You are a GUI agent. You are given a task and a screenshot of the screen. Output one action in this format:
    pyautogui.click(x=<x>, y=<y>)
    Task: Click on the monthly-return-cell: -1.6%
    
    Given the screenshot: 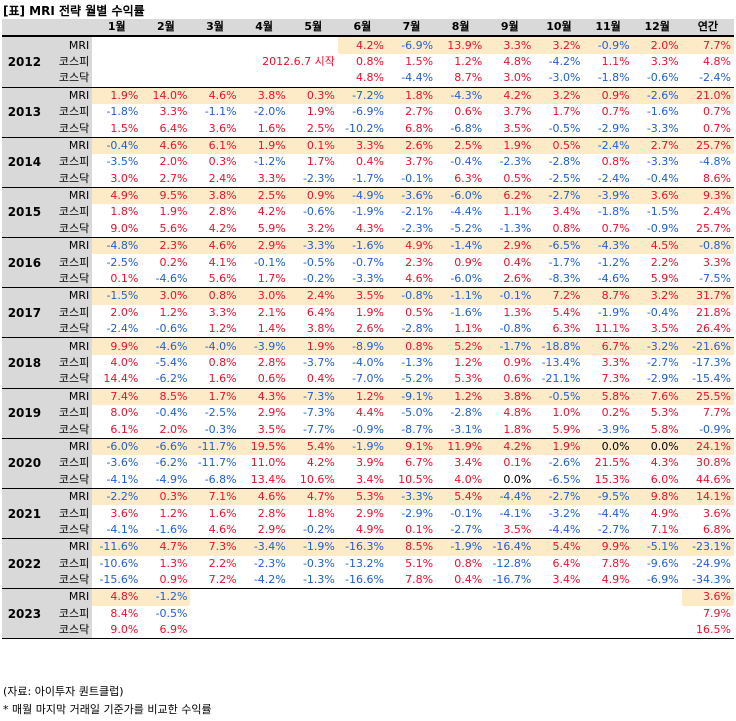 What is the action you would take?
    pyautogui.click(x=466, y=312)
    